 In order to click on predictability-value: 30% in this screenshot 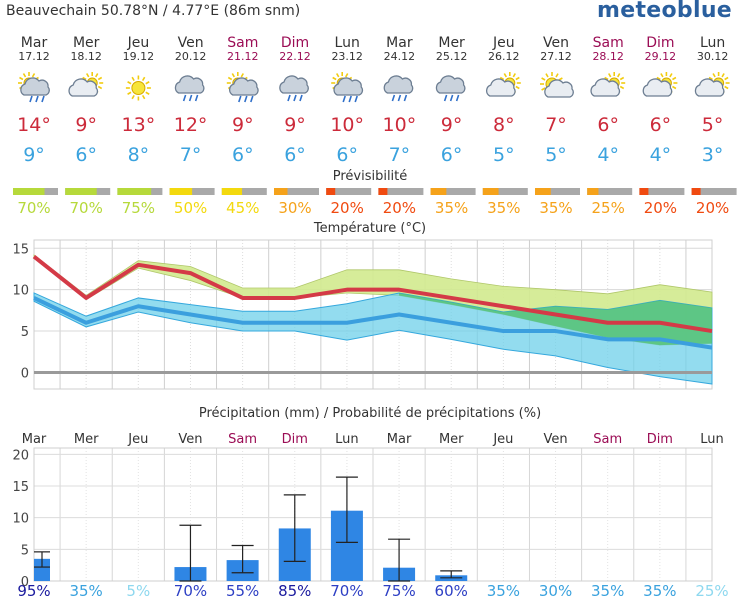, I will do `click(295, 208)`.